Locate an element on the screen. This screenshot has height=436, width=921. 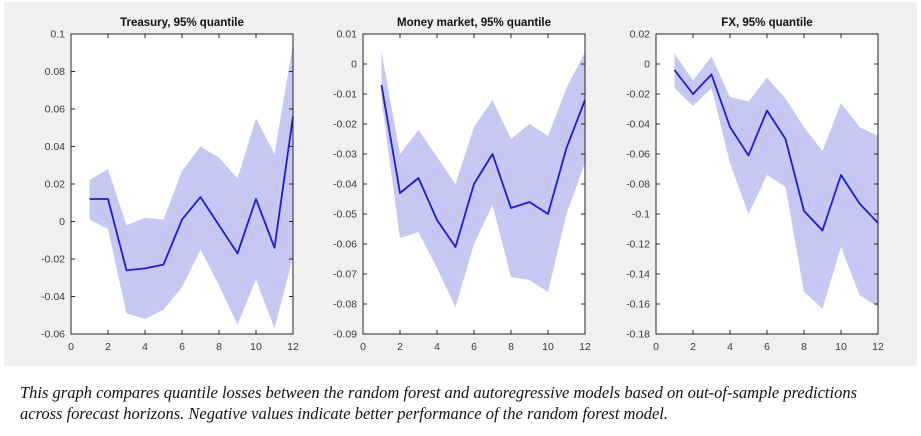
y-tick-label: -0.05 is located at coordinates (345, 215).